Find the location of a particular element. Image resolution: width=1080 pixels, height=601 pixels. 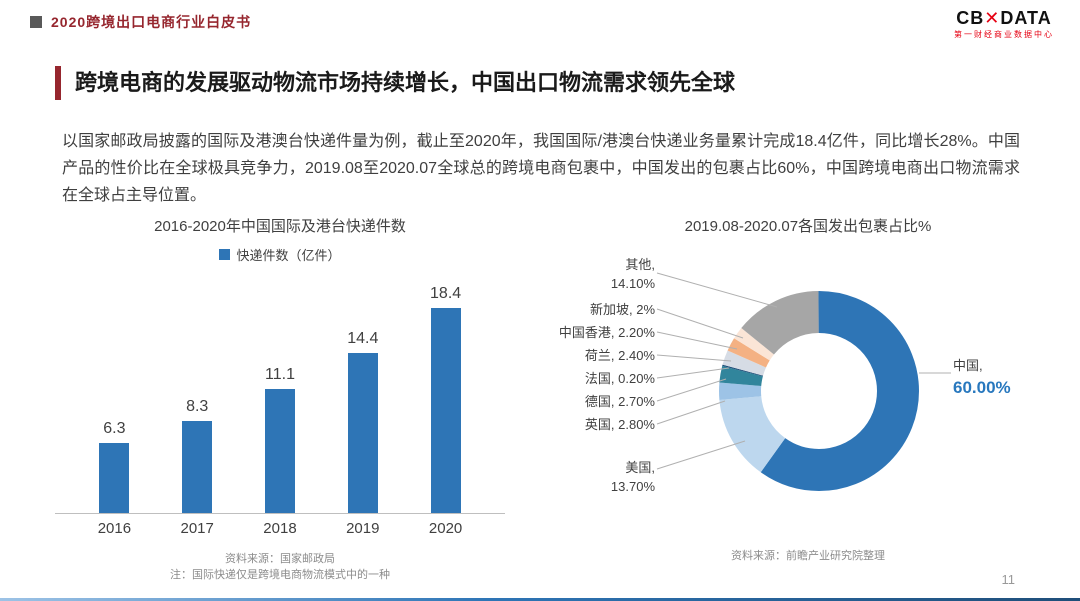

donut-label-netherlands: 荷兰, 2.40% is located at coordinates (604, 355).